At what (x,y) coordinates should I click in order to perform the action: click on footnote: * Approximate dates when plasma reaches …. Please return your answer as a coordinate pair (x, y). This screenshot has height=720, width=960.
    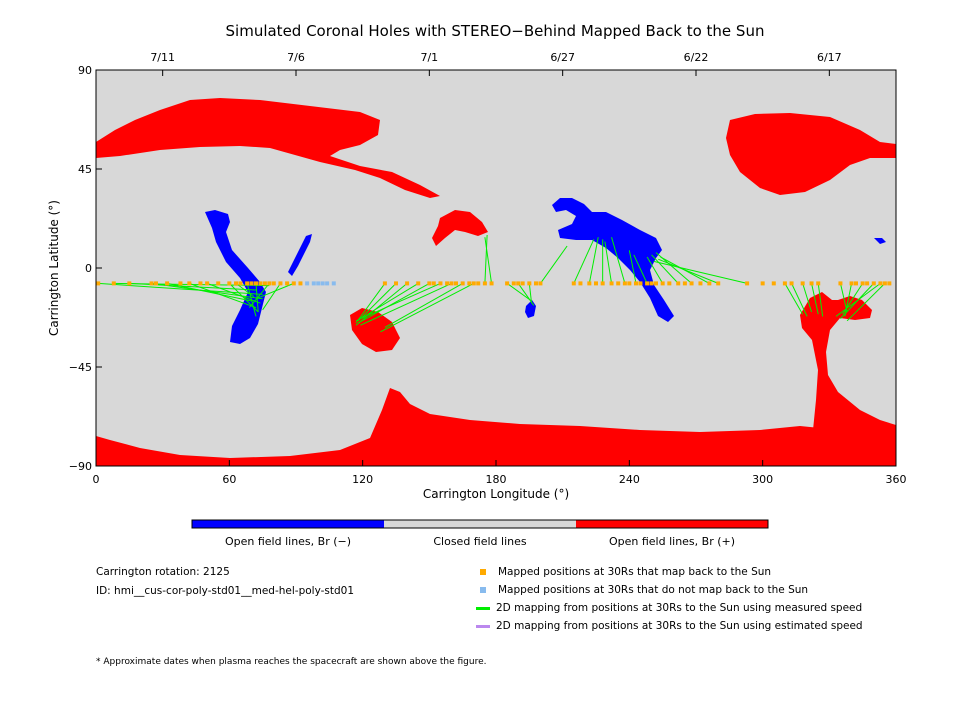
    Looking at the image, I should click on (291, 662).